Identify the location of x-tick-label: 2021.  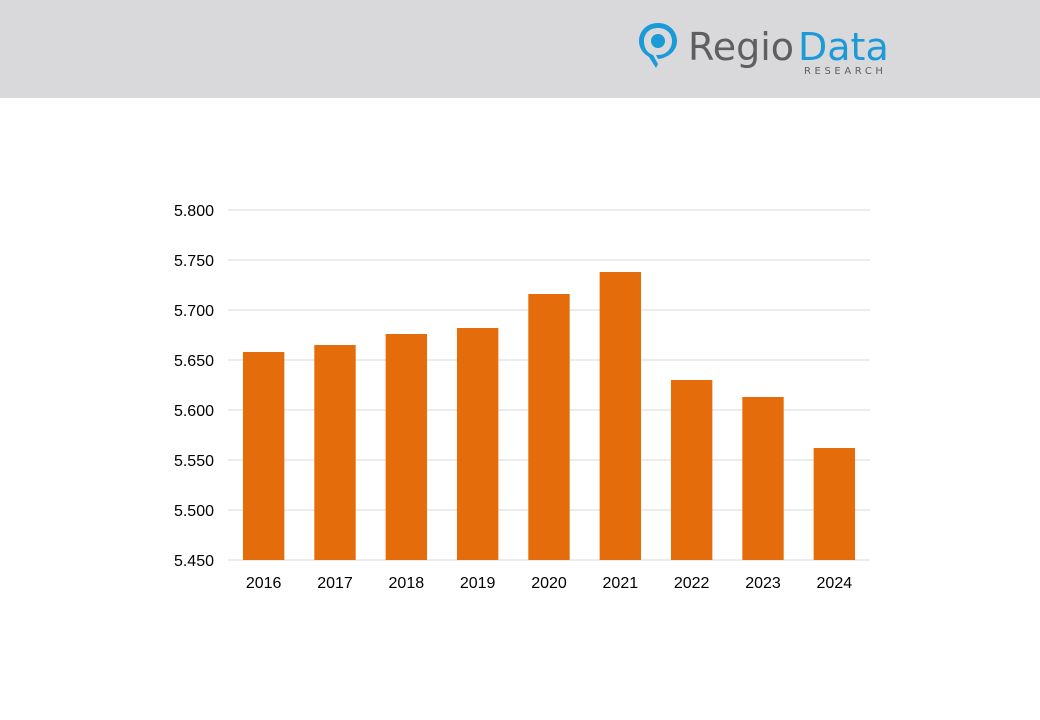
(621, 583).